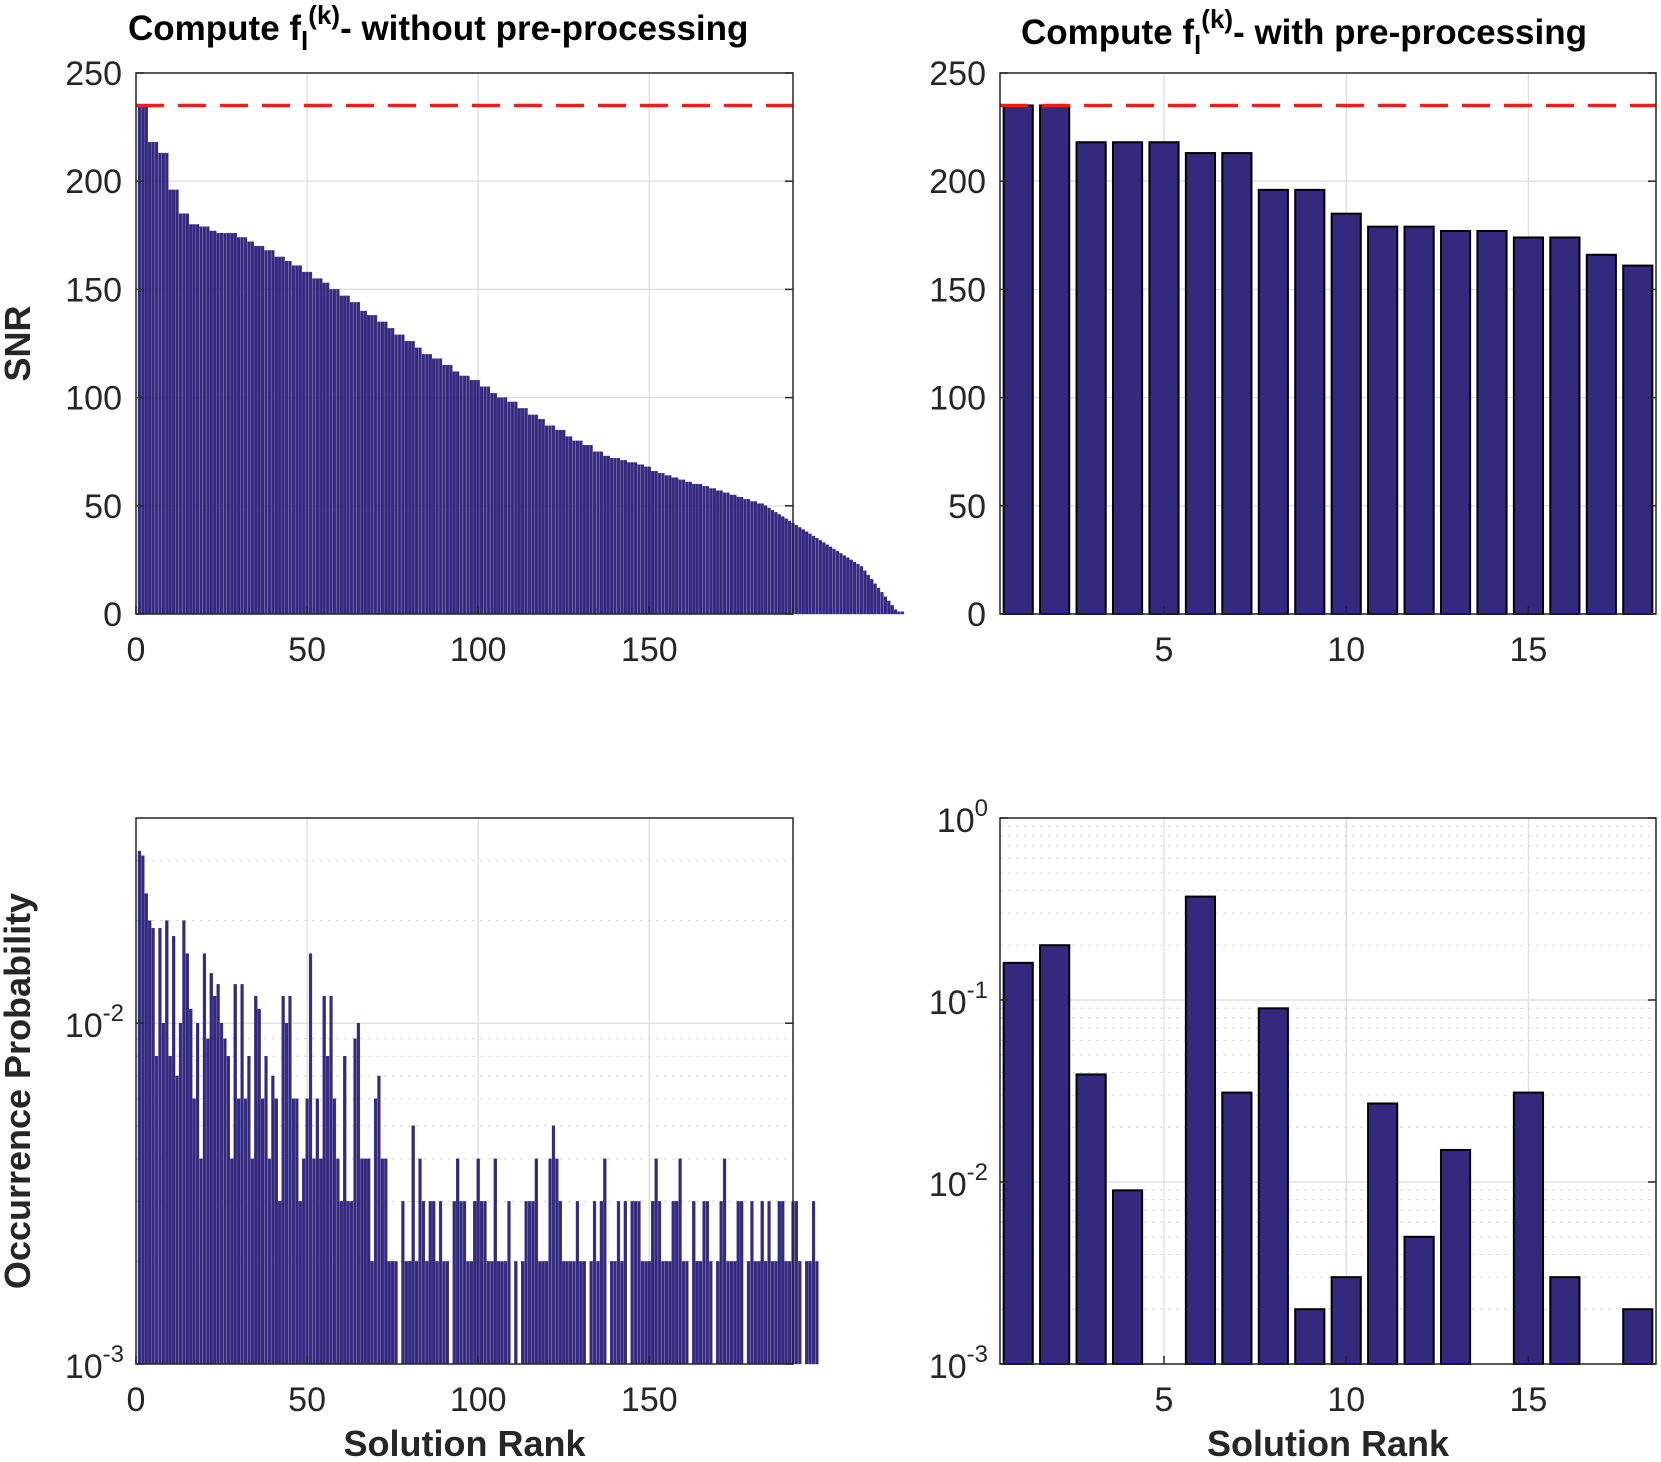  What do you see at coordinates (957, 182) in the screenshot?
I see `y-tick-label: 200` at bounding box center [957, 182].